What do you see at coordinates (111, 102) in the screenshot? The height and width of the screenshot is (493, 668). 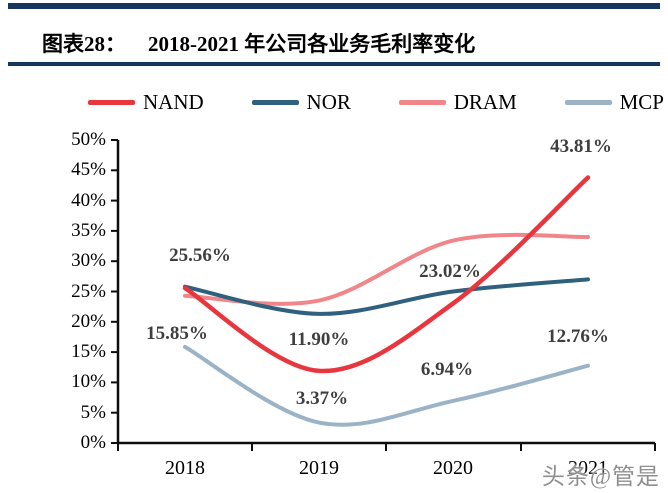 I see `nand-line-swatch-icon` at bounding box center [111, 102].